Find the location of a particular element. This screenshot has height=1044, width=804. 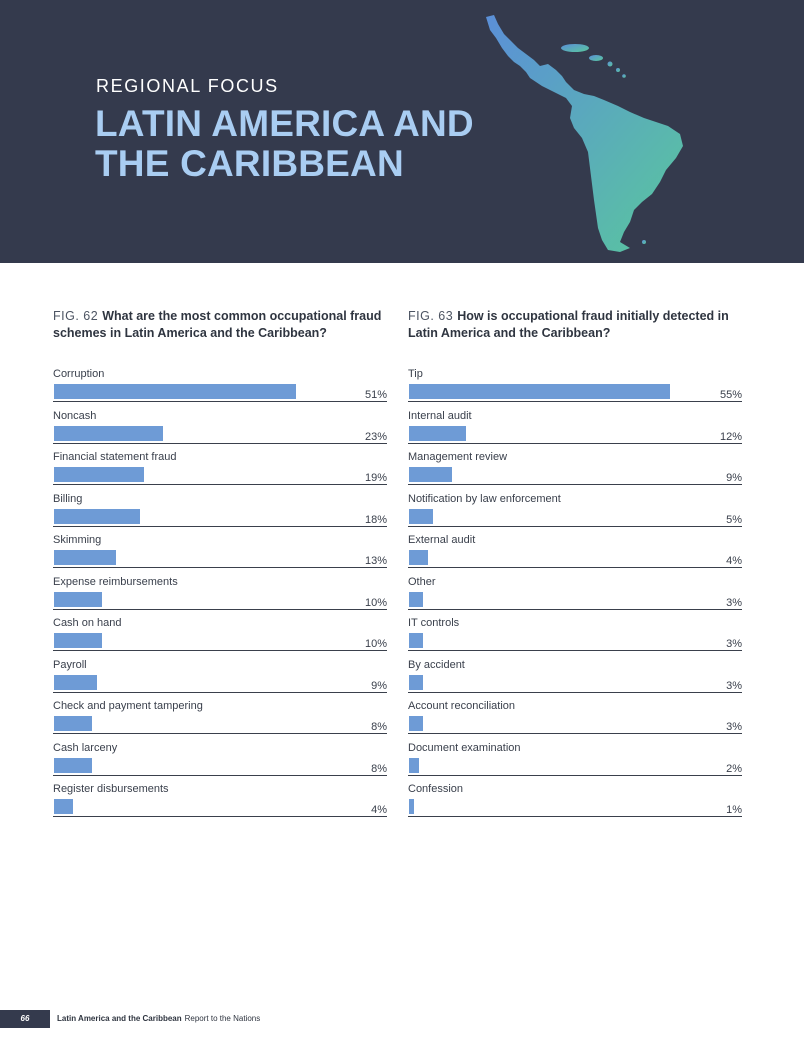

fig63-value-label: 12% is located at coordinates (730, 436).